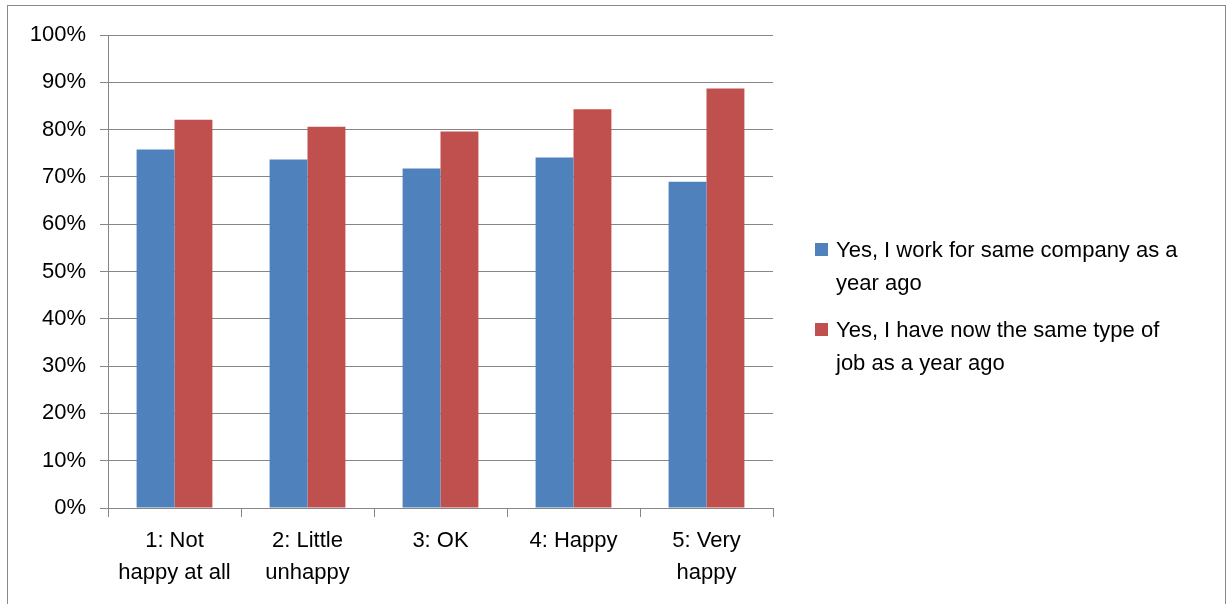 This screenshot has width=1228, height=604. I want to click on y-tick-label: 100%, so click(57, 34).